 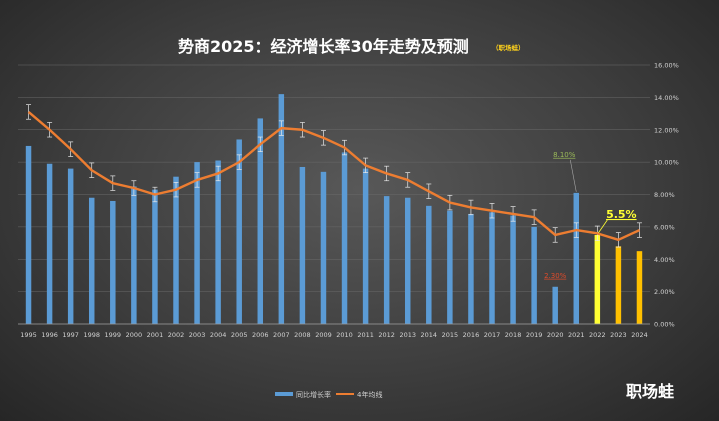 I want to click on x-tick-label: 2001, so click(x=155, y=335).